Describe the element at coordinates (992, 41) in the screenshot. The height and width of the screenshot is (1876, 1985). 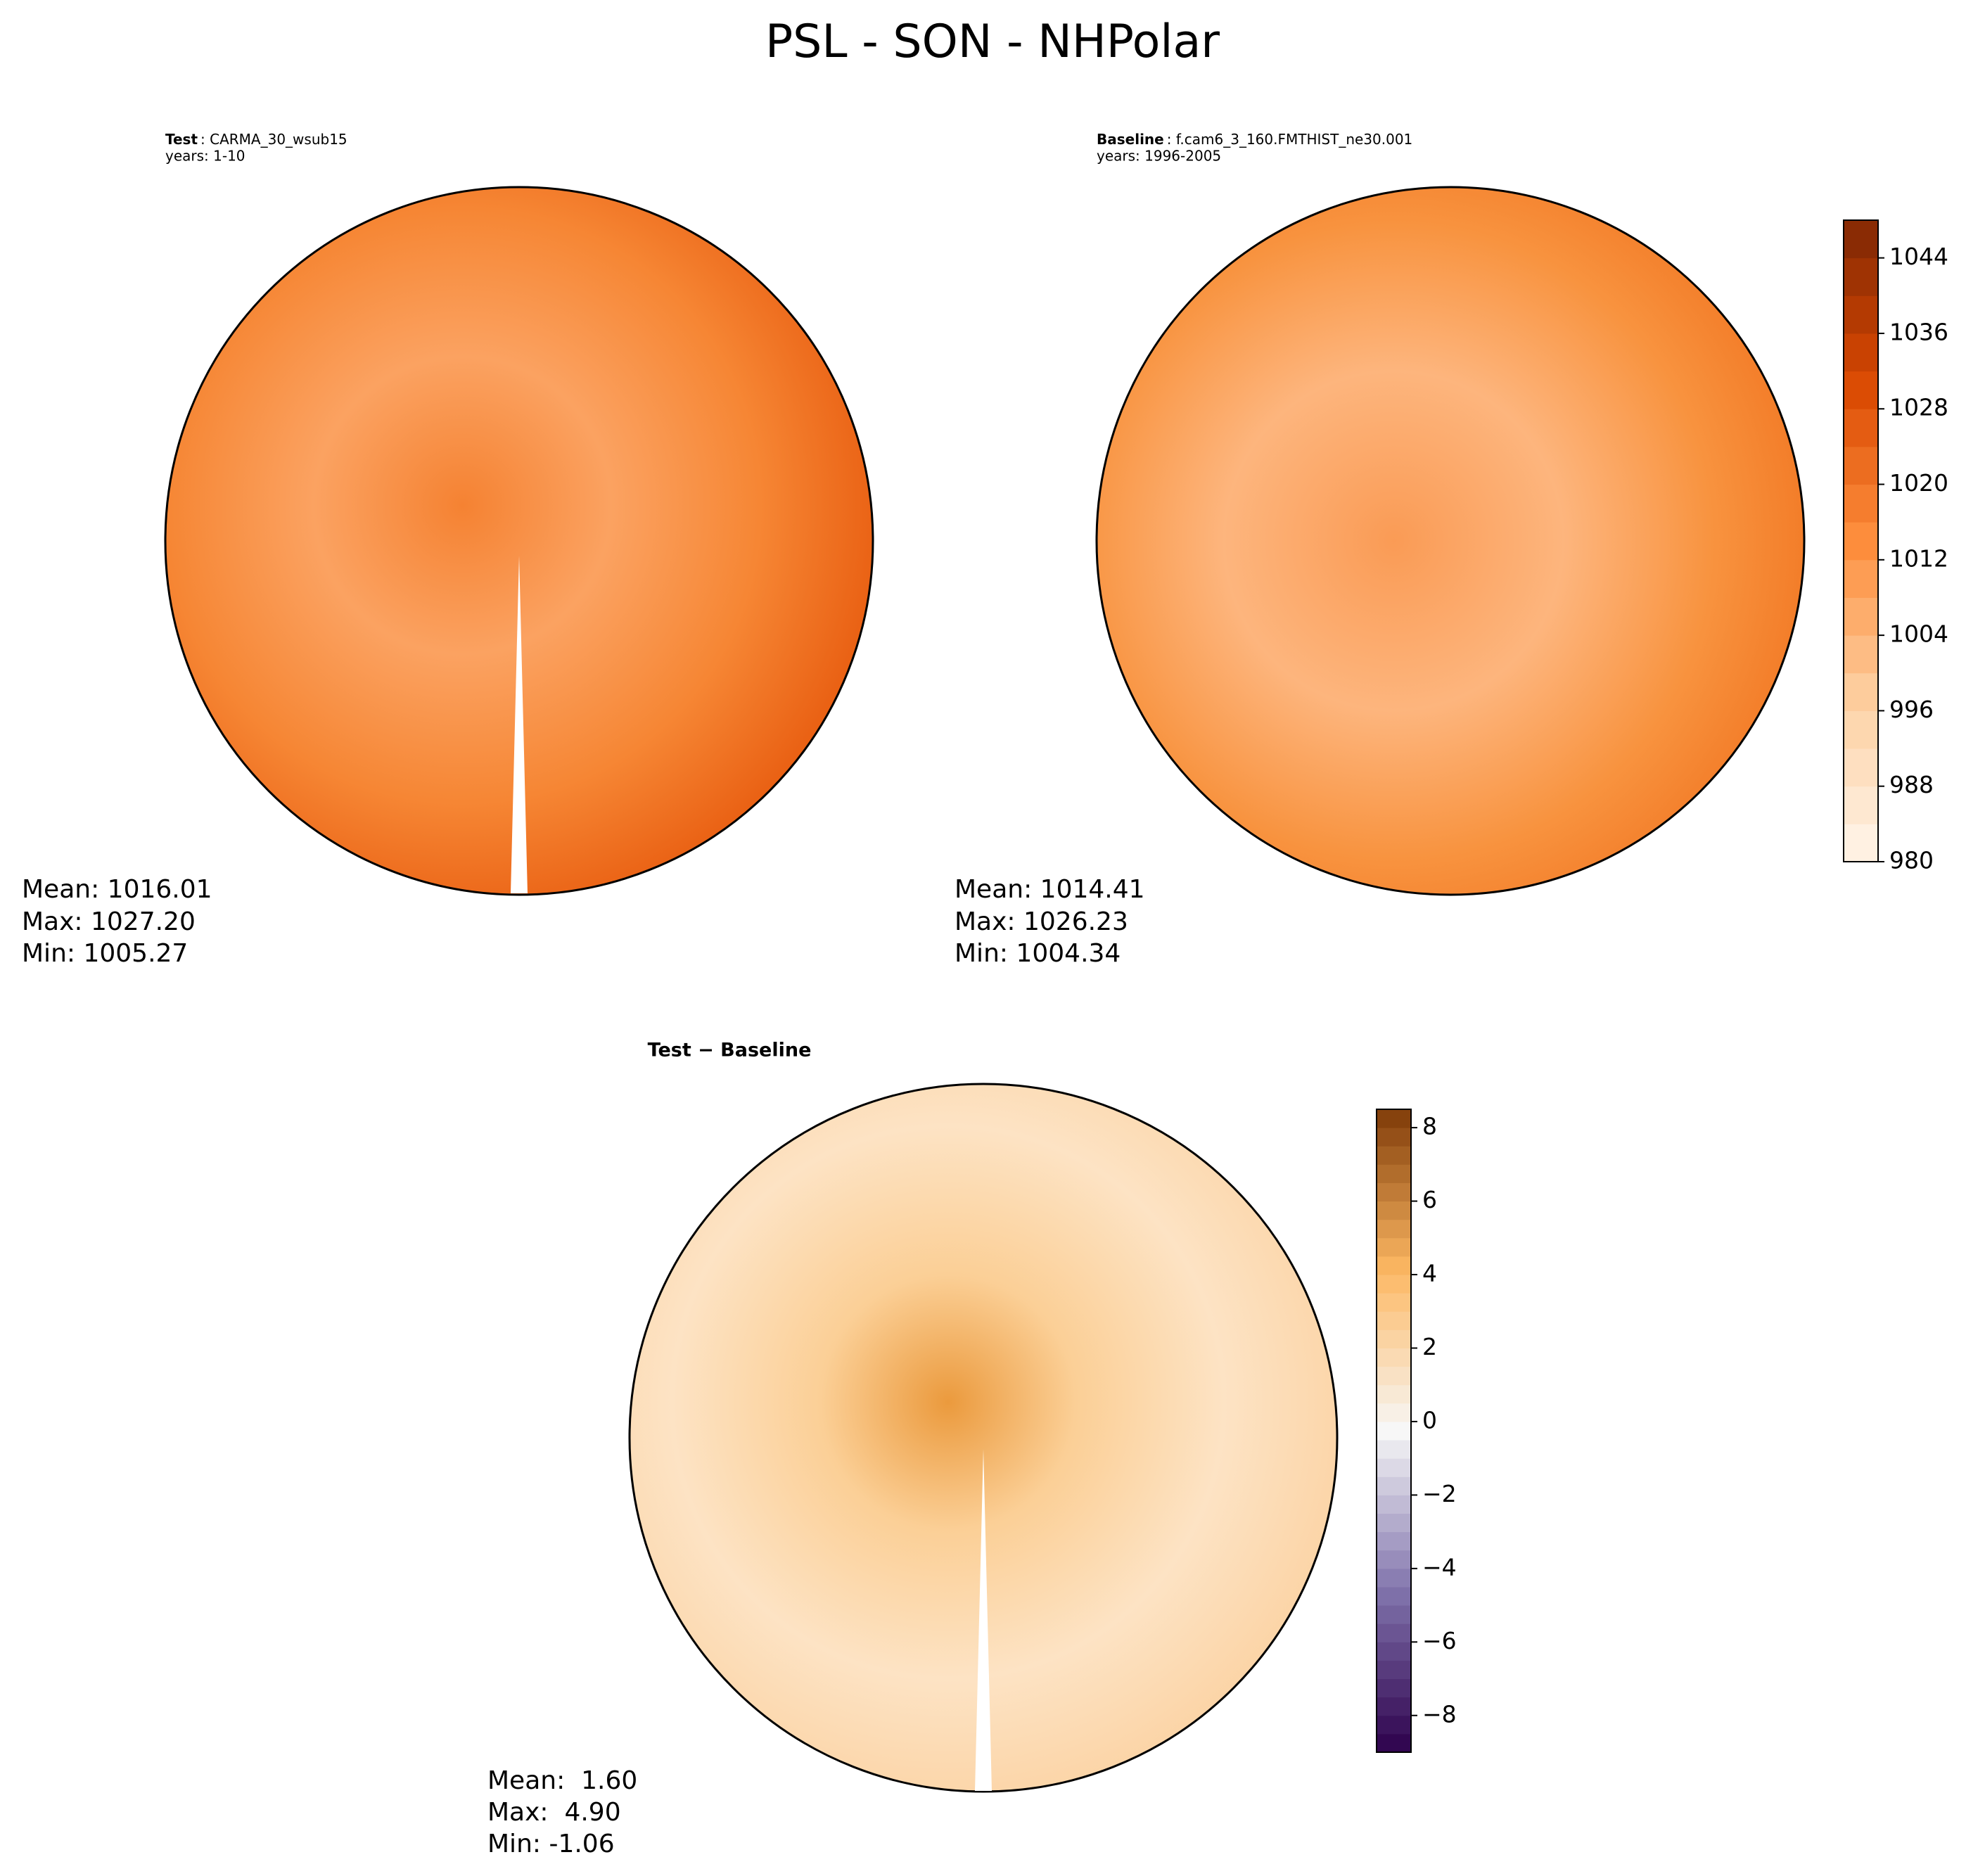
I see `figure-title: PSL - SON - NHPolar` at that location.